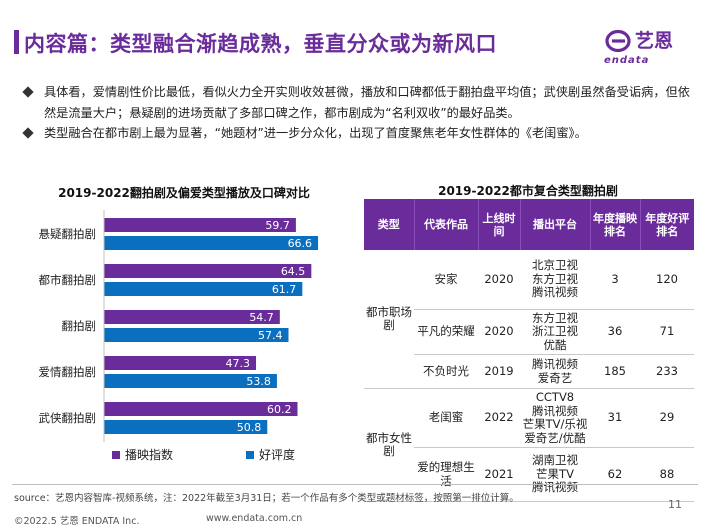 This screenshot has height=532, width=710. I want to click on bar-value-label: 66.6, so click(300, 243).